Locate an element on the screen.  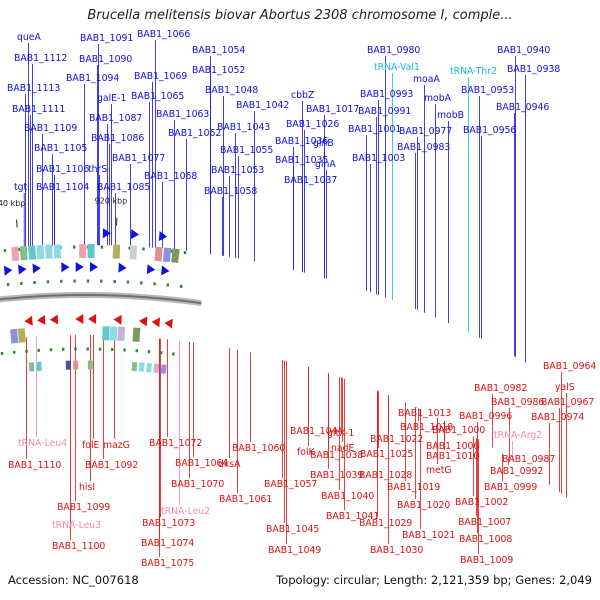
gene-label: BAB1_1069 is located at coordinates (160, 76).